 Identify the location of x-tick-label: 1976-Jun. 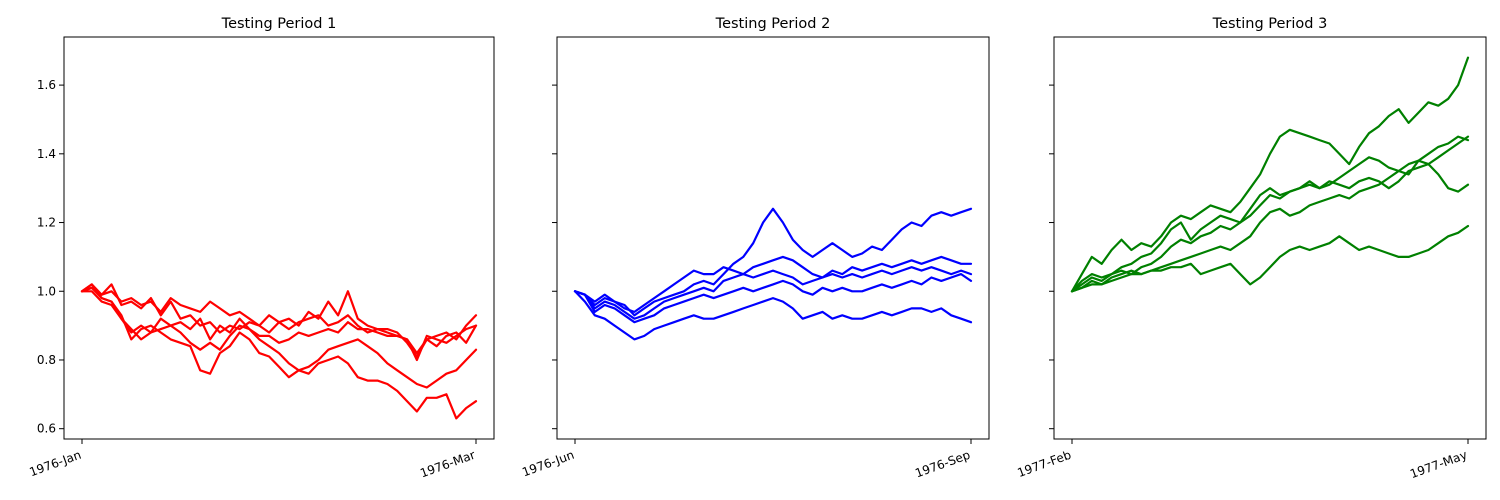
(548, 464).